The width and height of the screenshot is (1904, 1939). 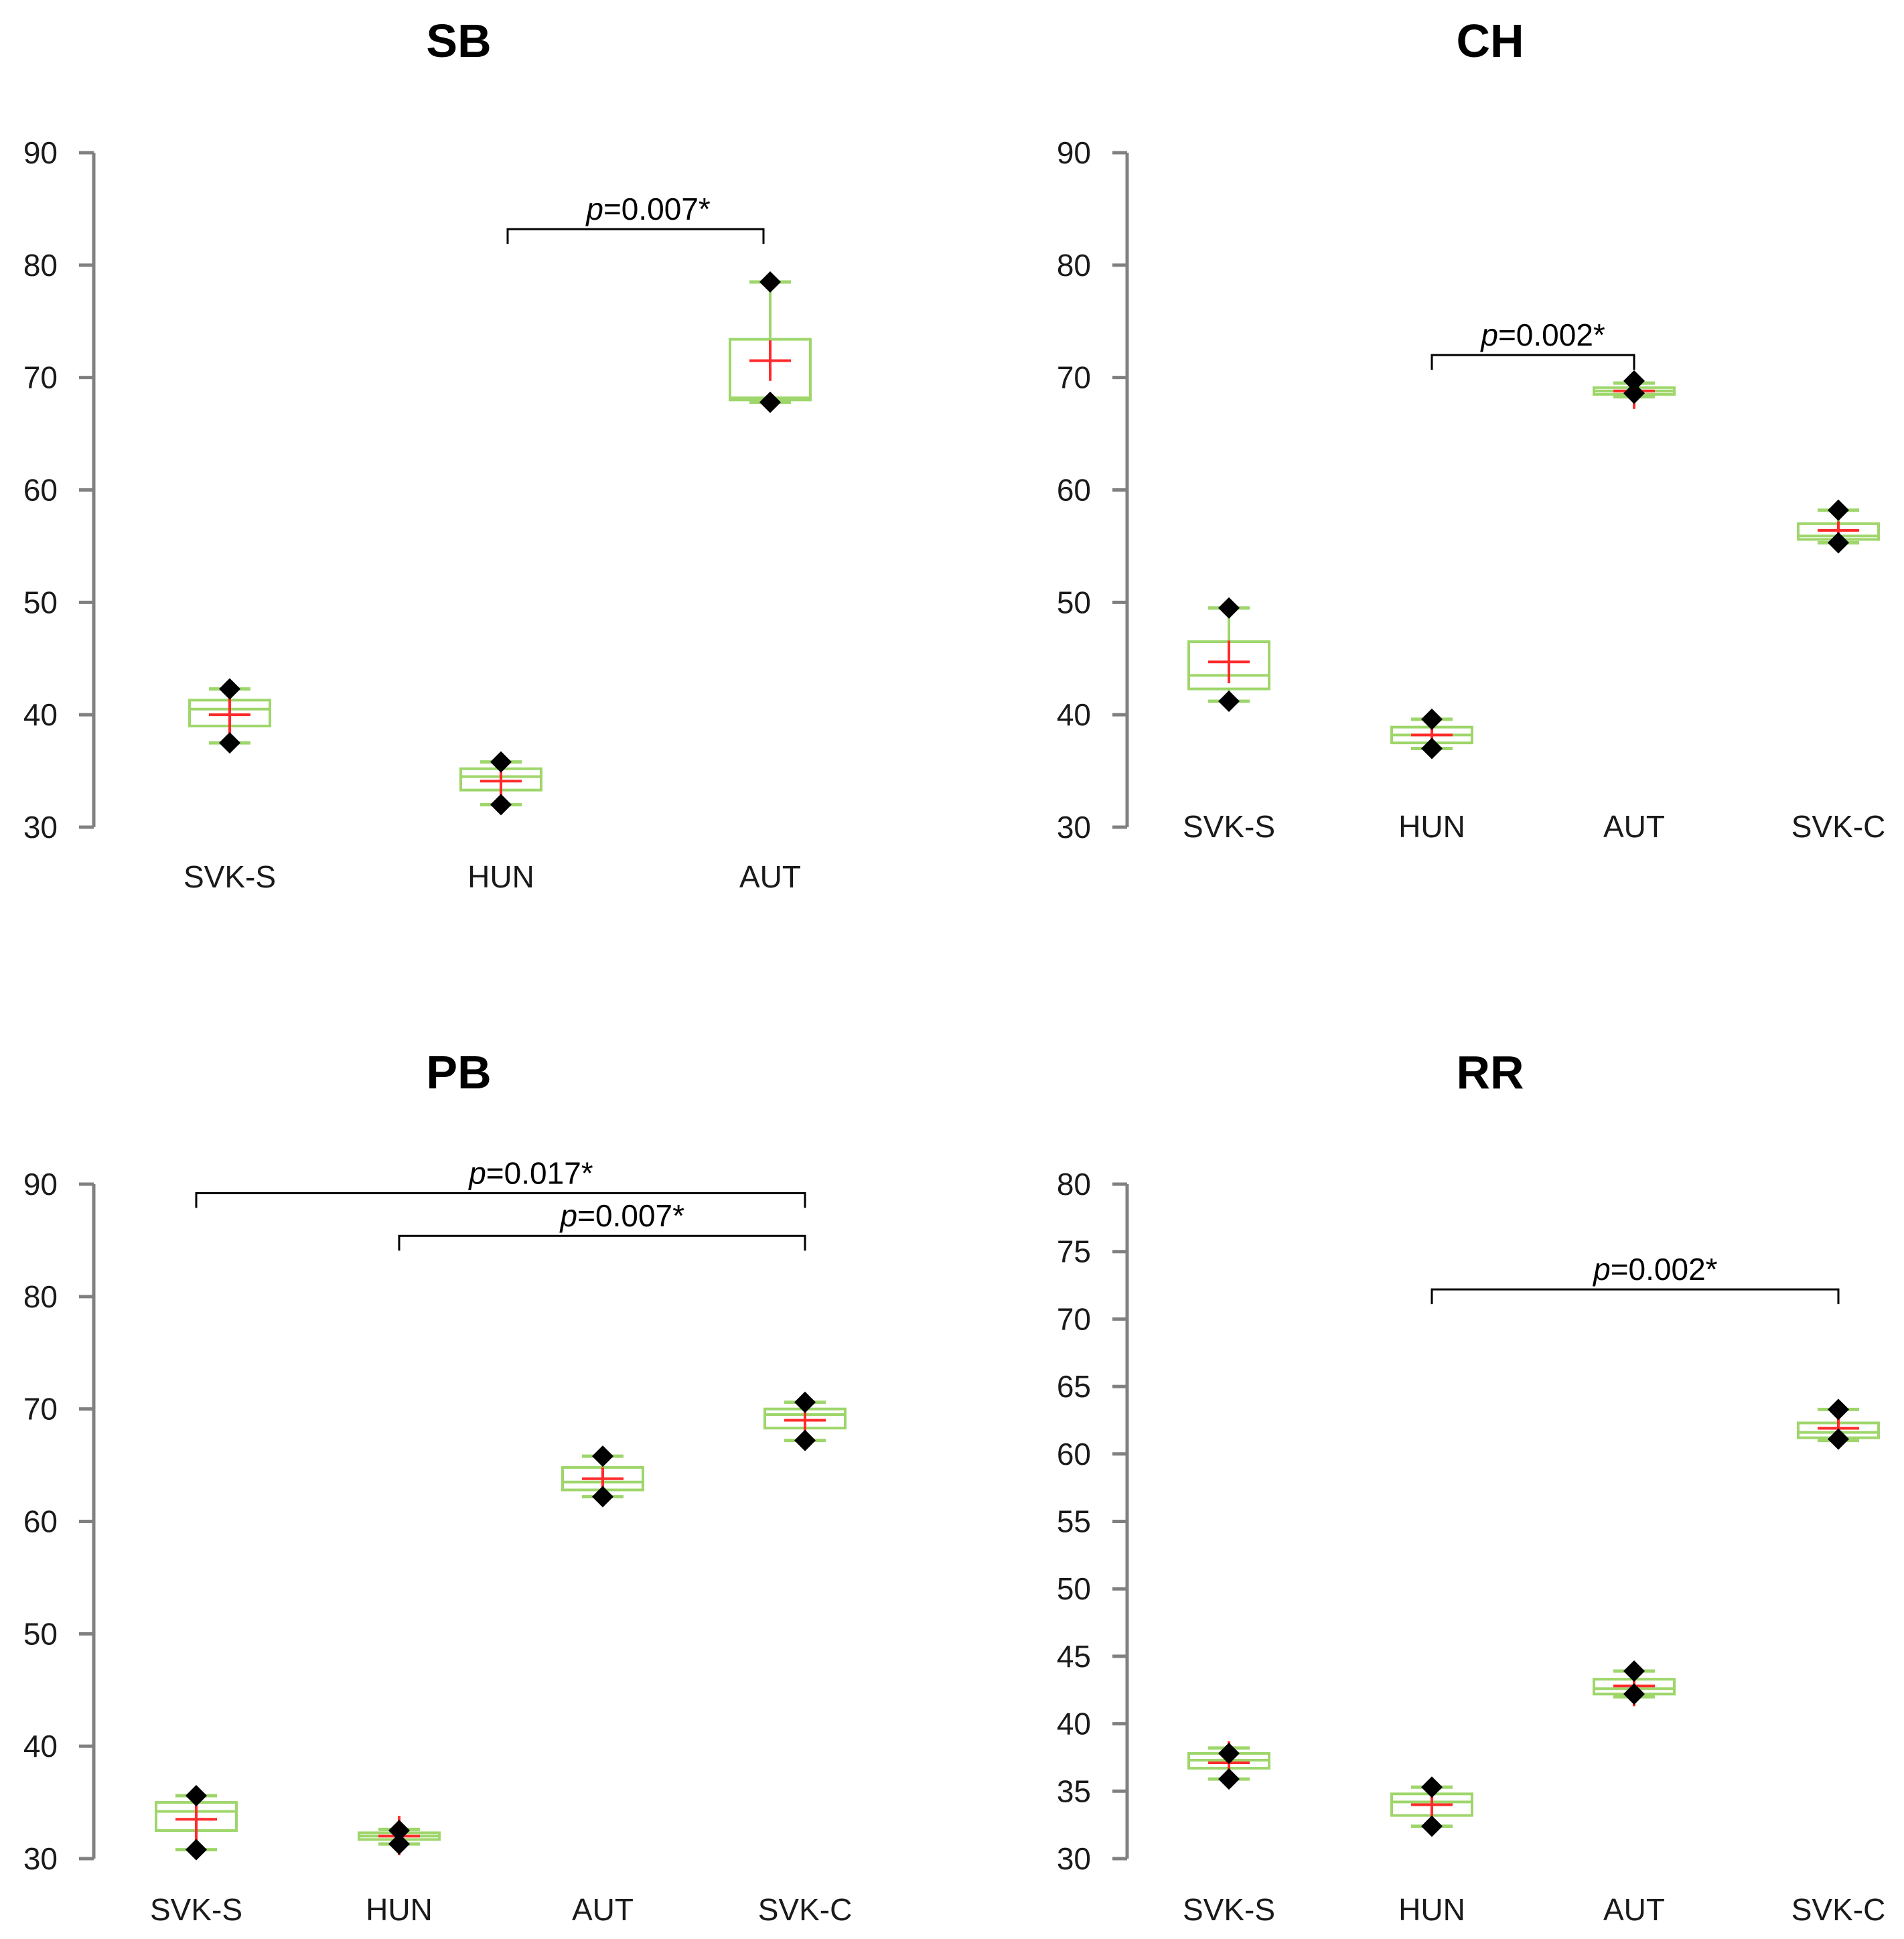 I want to click on chart-title: RR, so click(x=1490, y=1072).